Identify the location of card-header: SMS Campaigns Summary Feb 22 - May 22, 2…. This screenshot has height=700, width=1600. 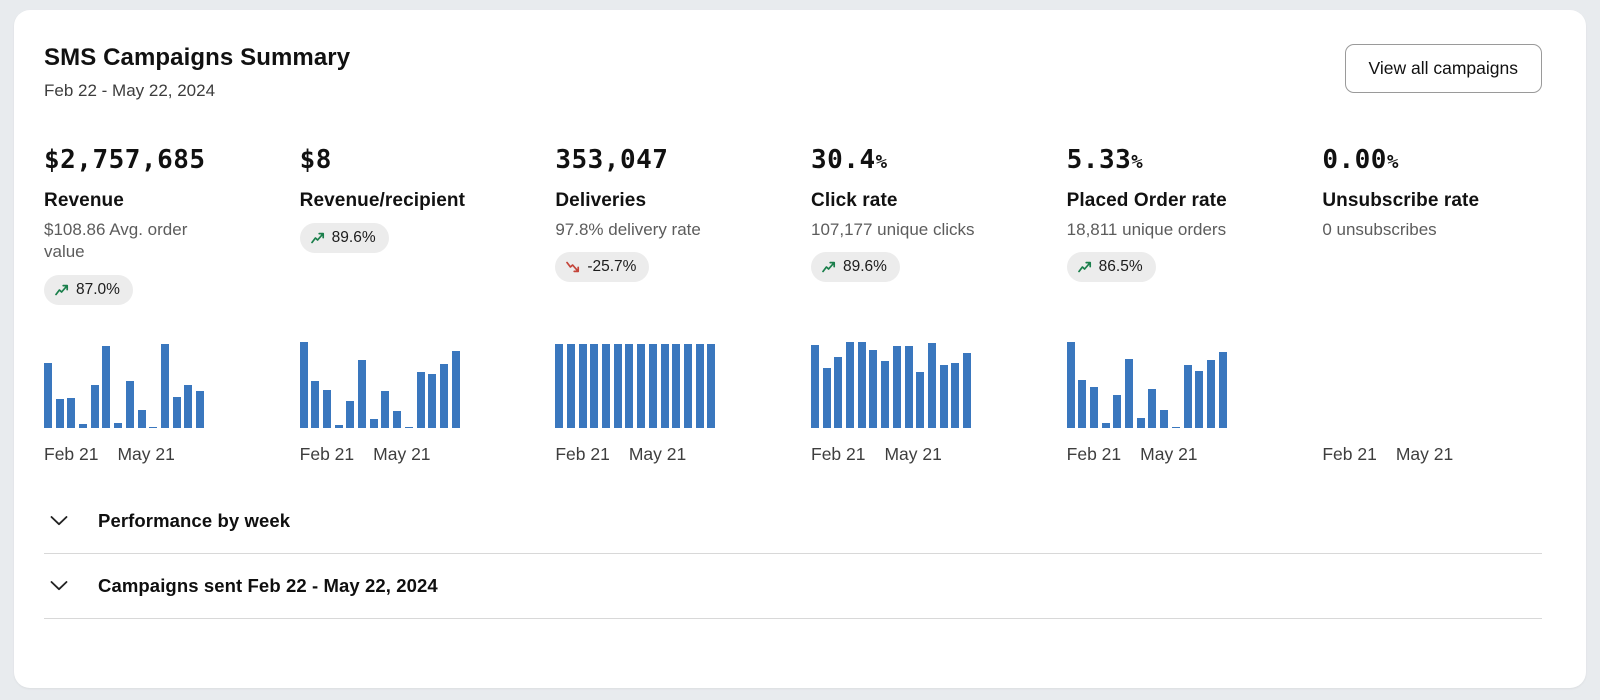
(793, 72).